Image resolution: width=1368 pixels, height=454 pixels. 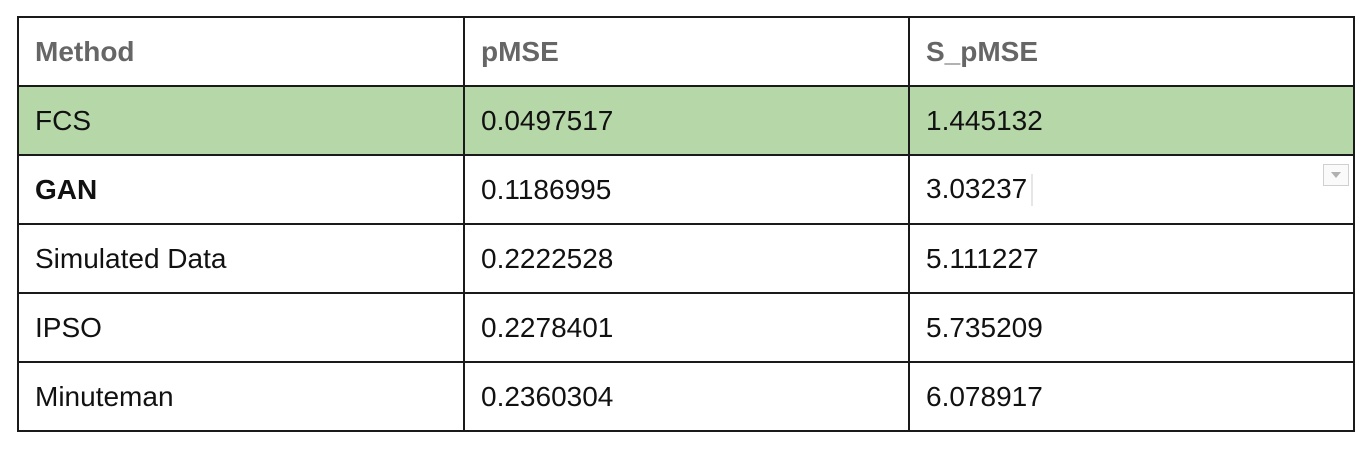 I want to click on cell-pmse: 0.2360304, so click(x=686, y=396).